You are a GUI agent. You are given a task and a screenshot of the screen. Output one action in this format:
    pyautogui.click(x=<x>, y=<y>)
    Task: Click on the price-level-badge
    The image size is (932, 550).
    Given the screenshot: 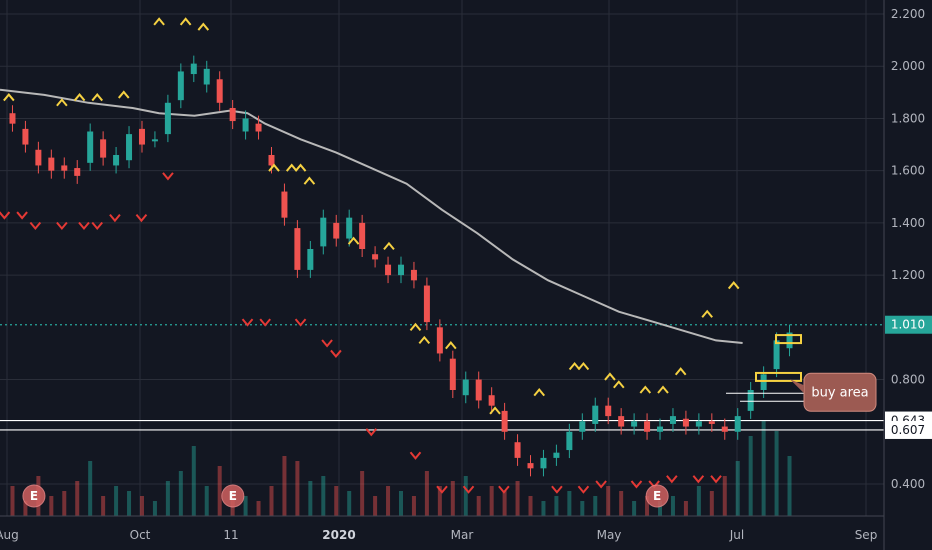 What is the action you would take?
    pyautogui.click(x=908, y=324)
    